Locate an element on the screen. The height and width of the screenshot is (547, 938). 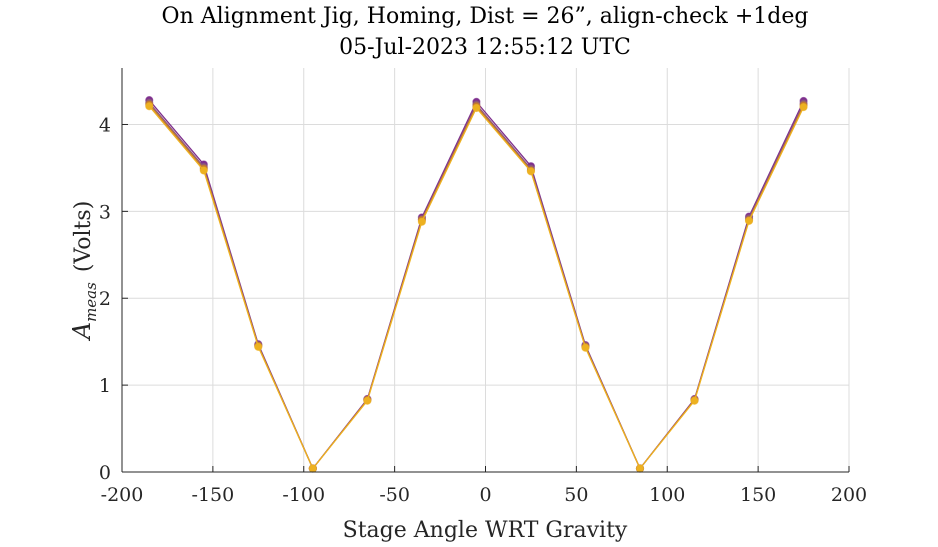
x-tick-label: 200 is located at coordinates (849, 495).